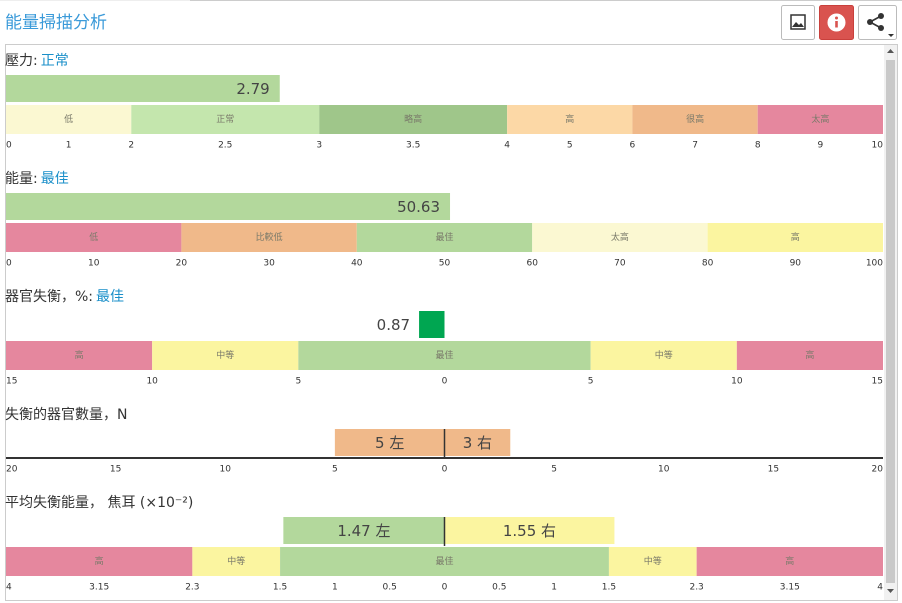 This screenshot has height=603, width=902. What do you see at coordinates (225, 146) in the screenshot?
I see `x-tick-label: 2.5` at bounding box center [225, 146].